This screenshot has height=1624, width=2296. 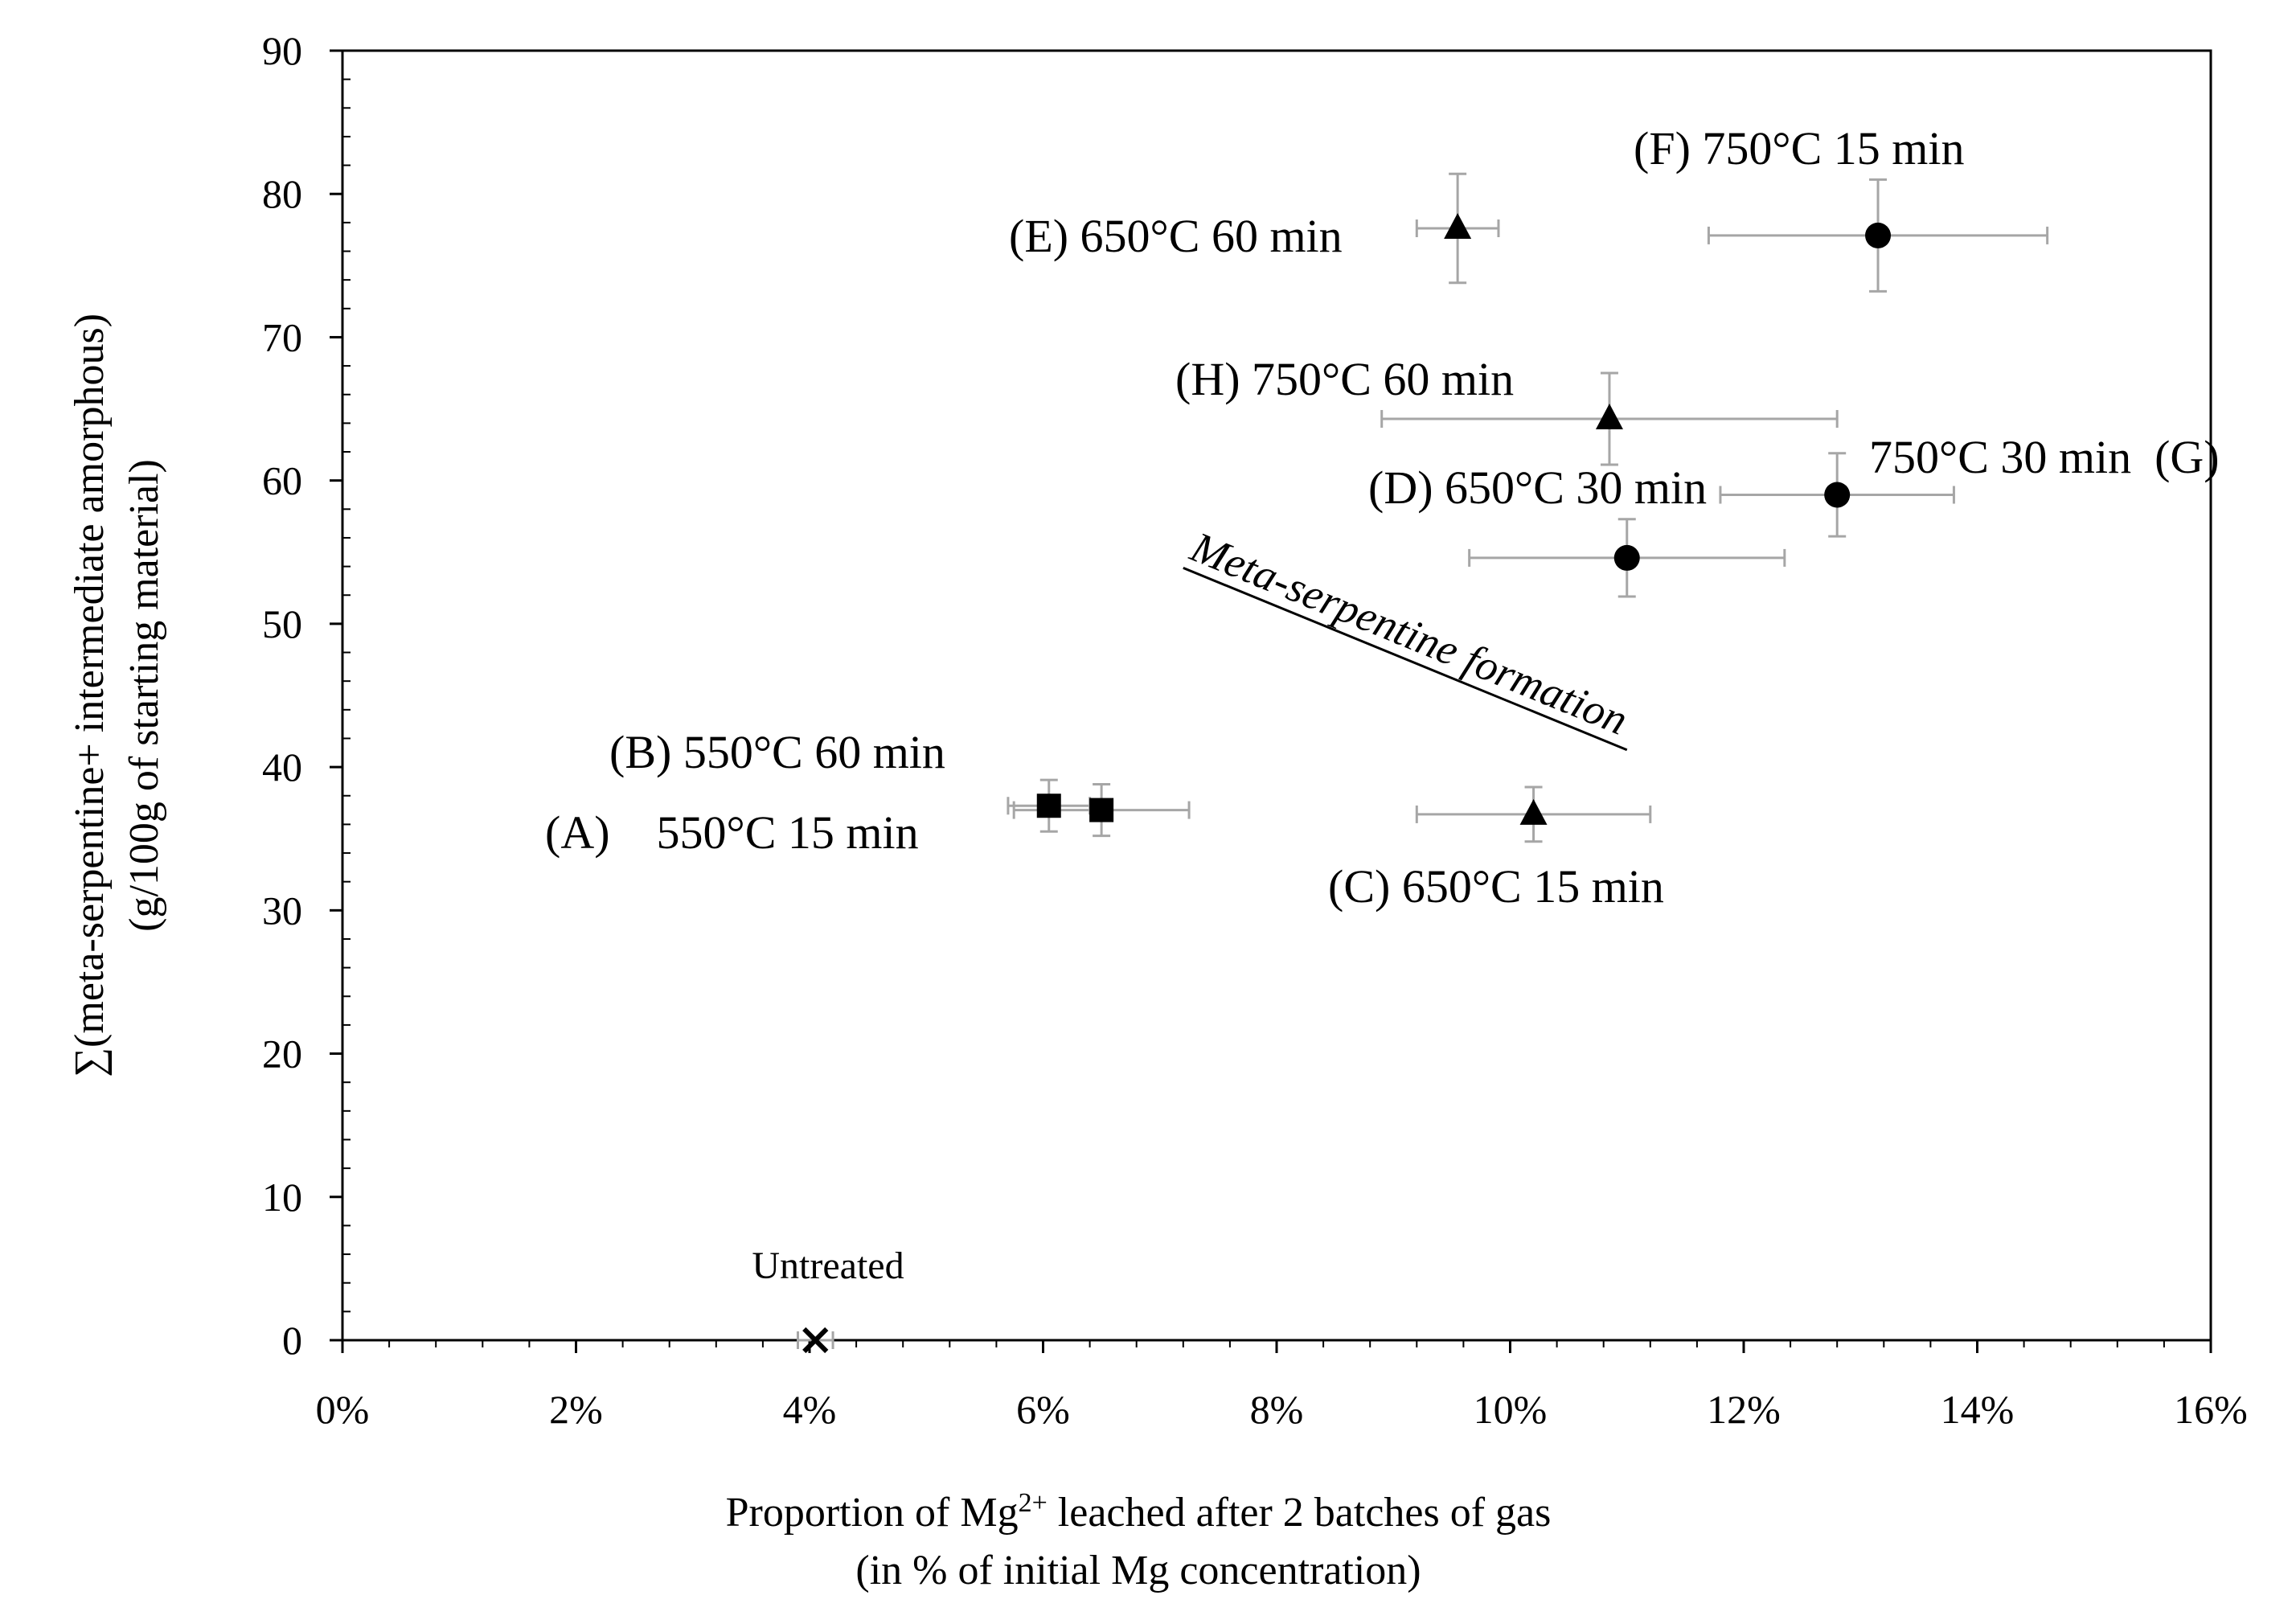 What do you see at coordinates (1138, 1571) in the screenshot?
I see `x-axis-title-line2: (in % of initial Mg concentration)` at bounding box center [1138, 1571].